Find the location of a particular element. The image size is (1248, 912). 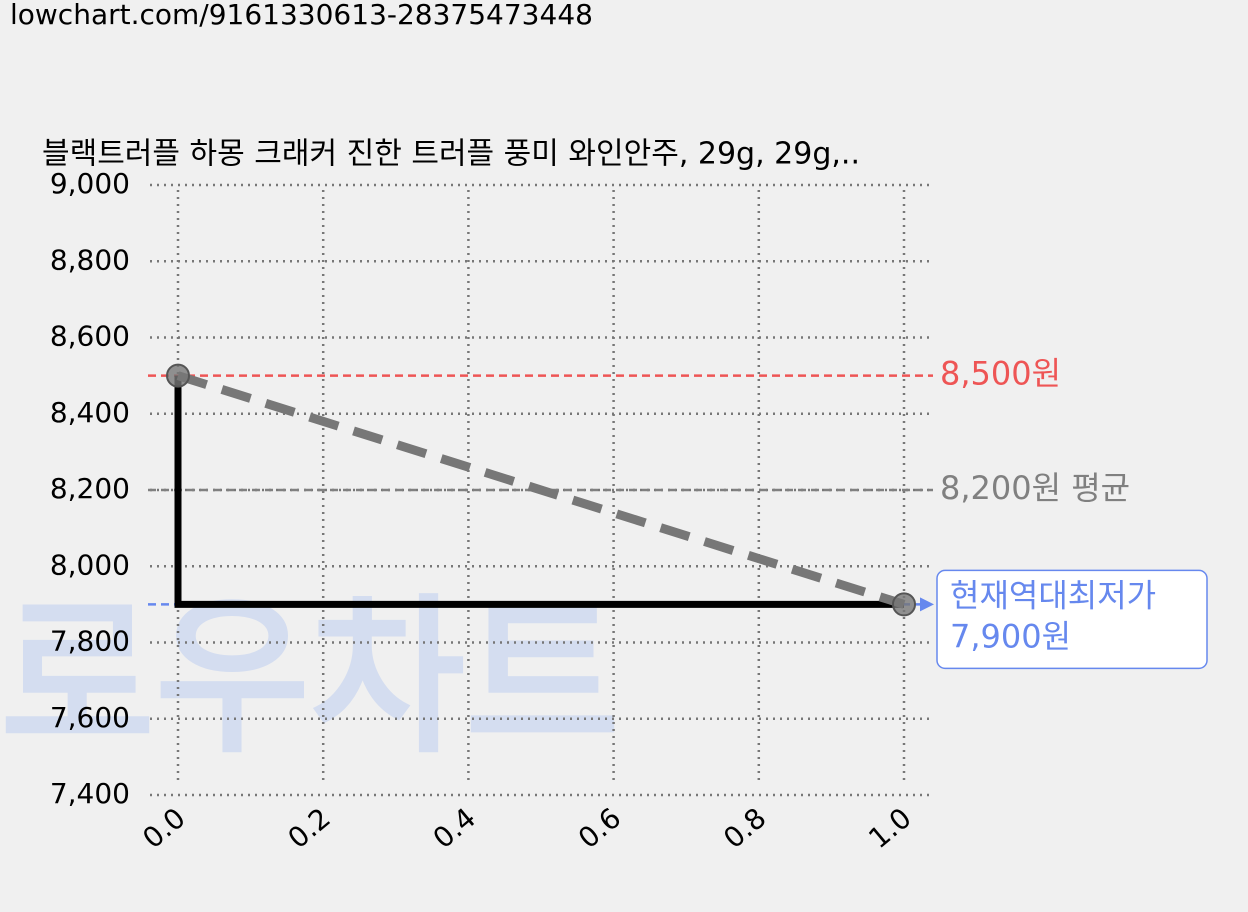

url: lowchart.com/9161330613-28375473448 is located at coordinates (301, 15).